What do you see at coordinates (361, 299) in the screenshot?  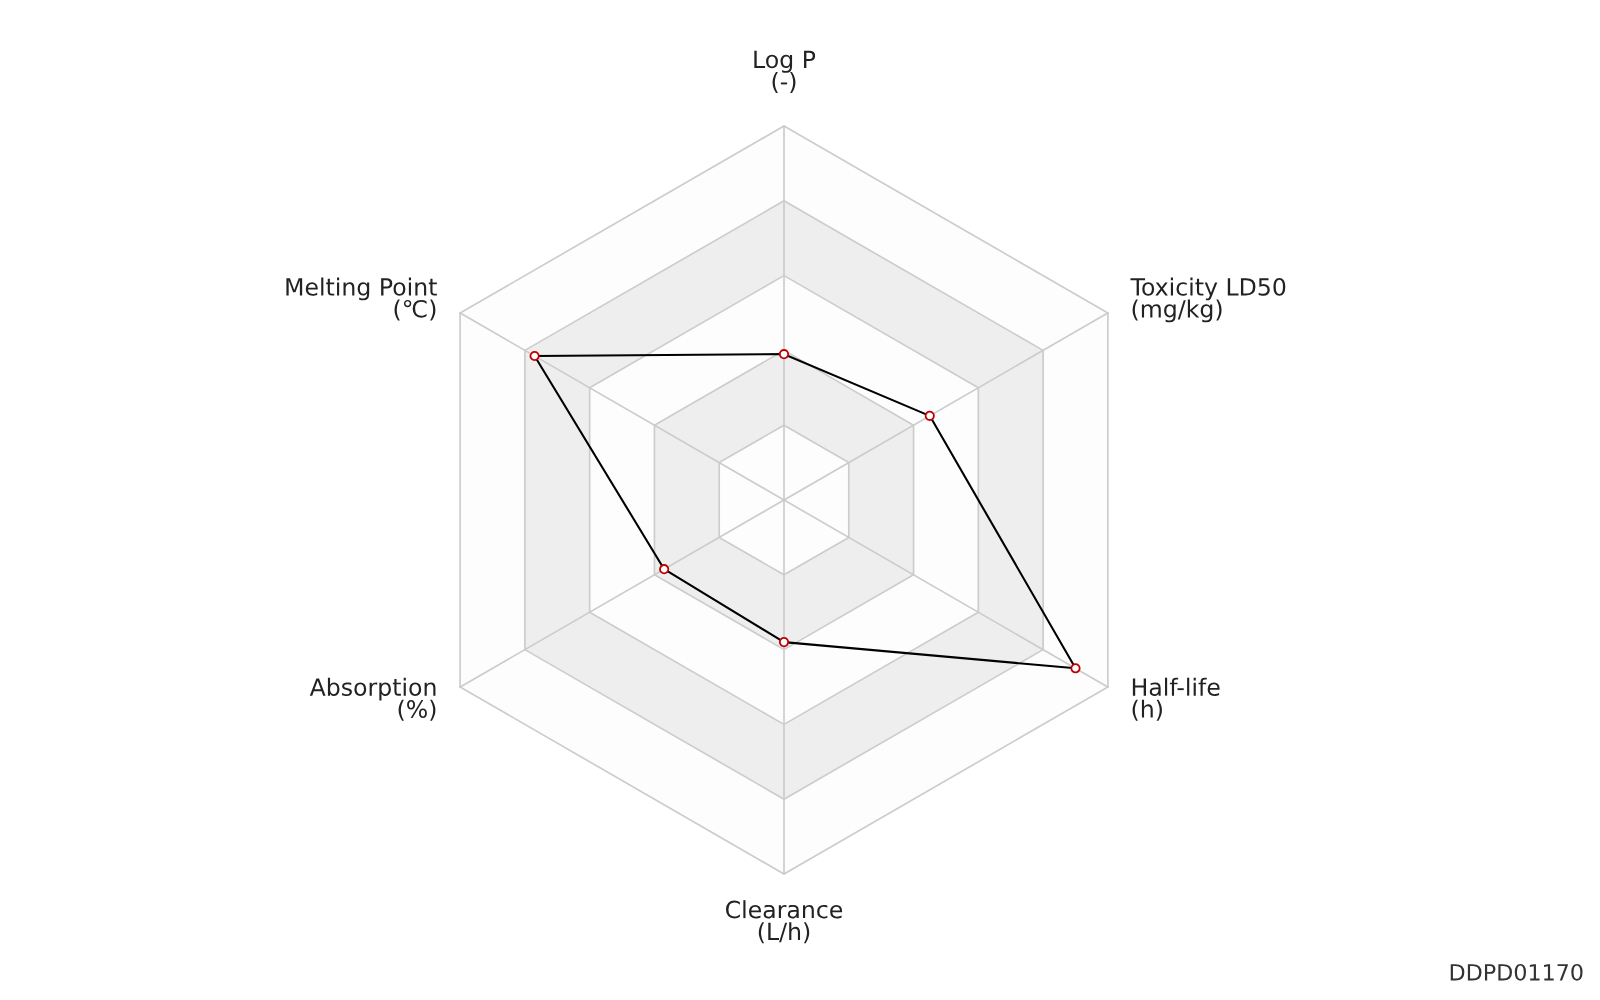 I see `spoke-label: Melting Point (℃)` at bounding box center [361, 299].